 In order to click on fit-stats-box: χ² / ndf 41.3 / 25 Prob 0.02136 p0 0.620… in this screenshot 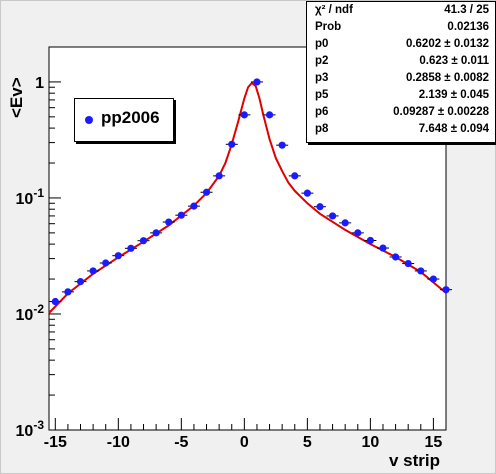, I will do `click(401, 72)`.